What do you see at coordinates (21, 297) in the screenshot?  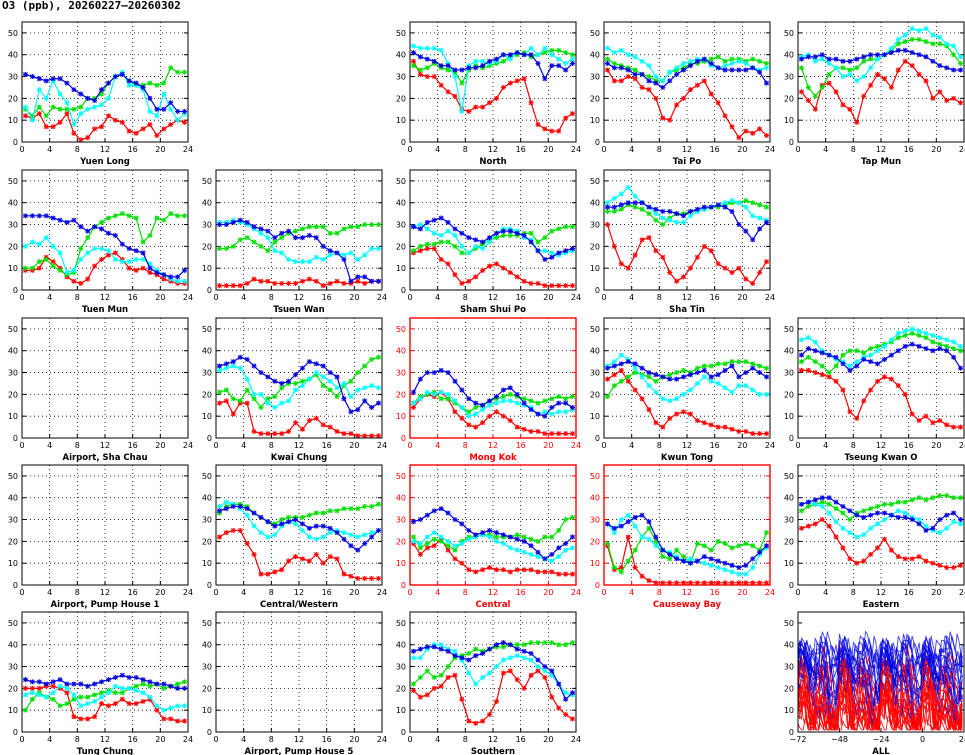 I see `x-tick-label: 0` at bounding box center [21, 297].